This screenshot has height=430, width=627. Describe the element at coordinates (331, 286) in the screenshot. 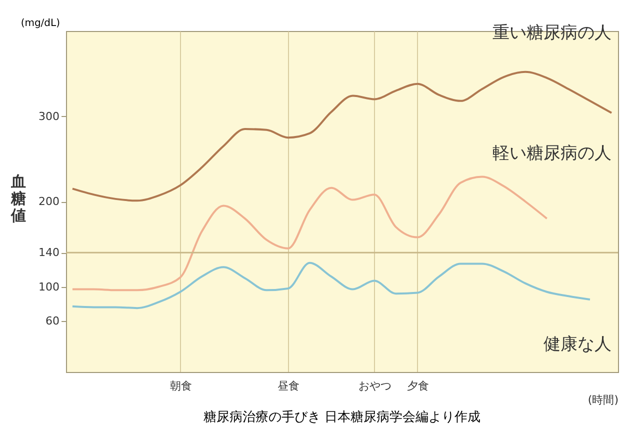

I see `line-series` at that location.